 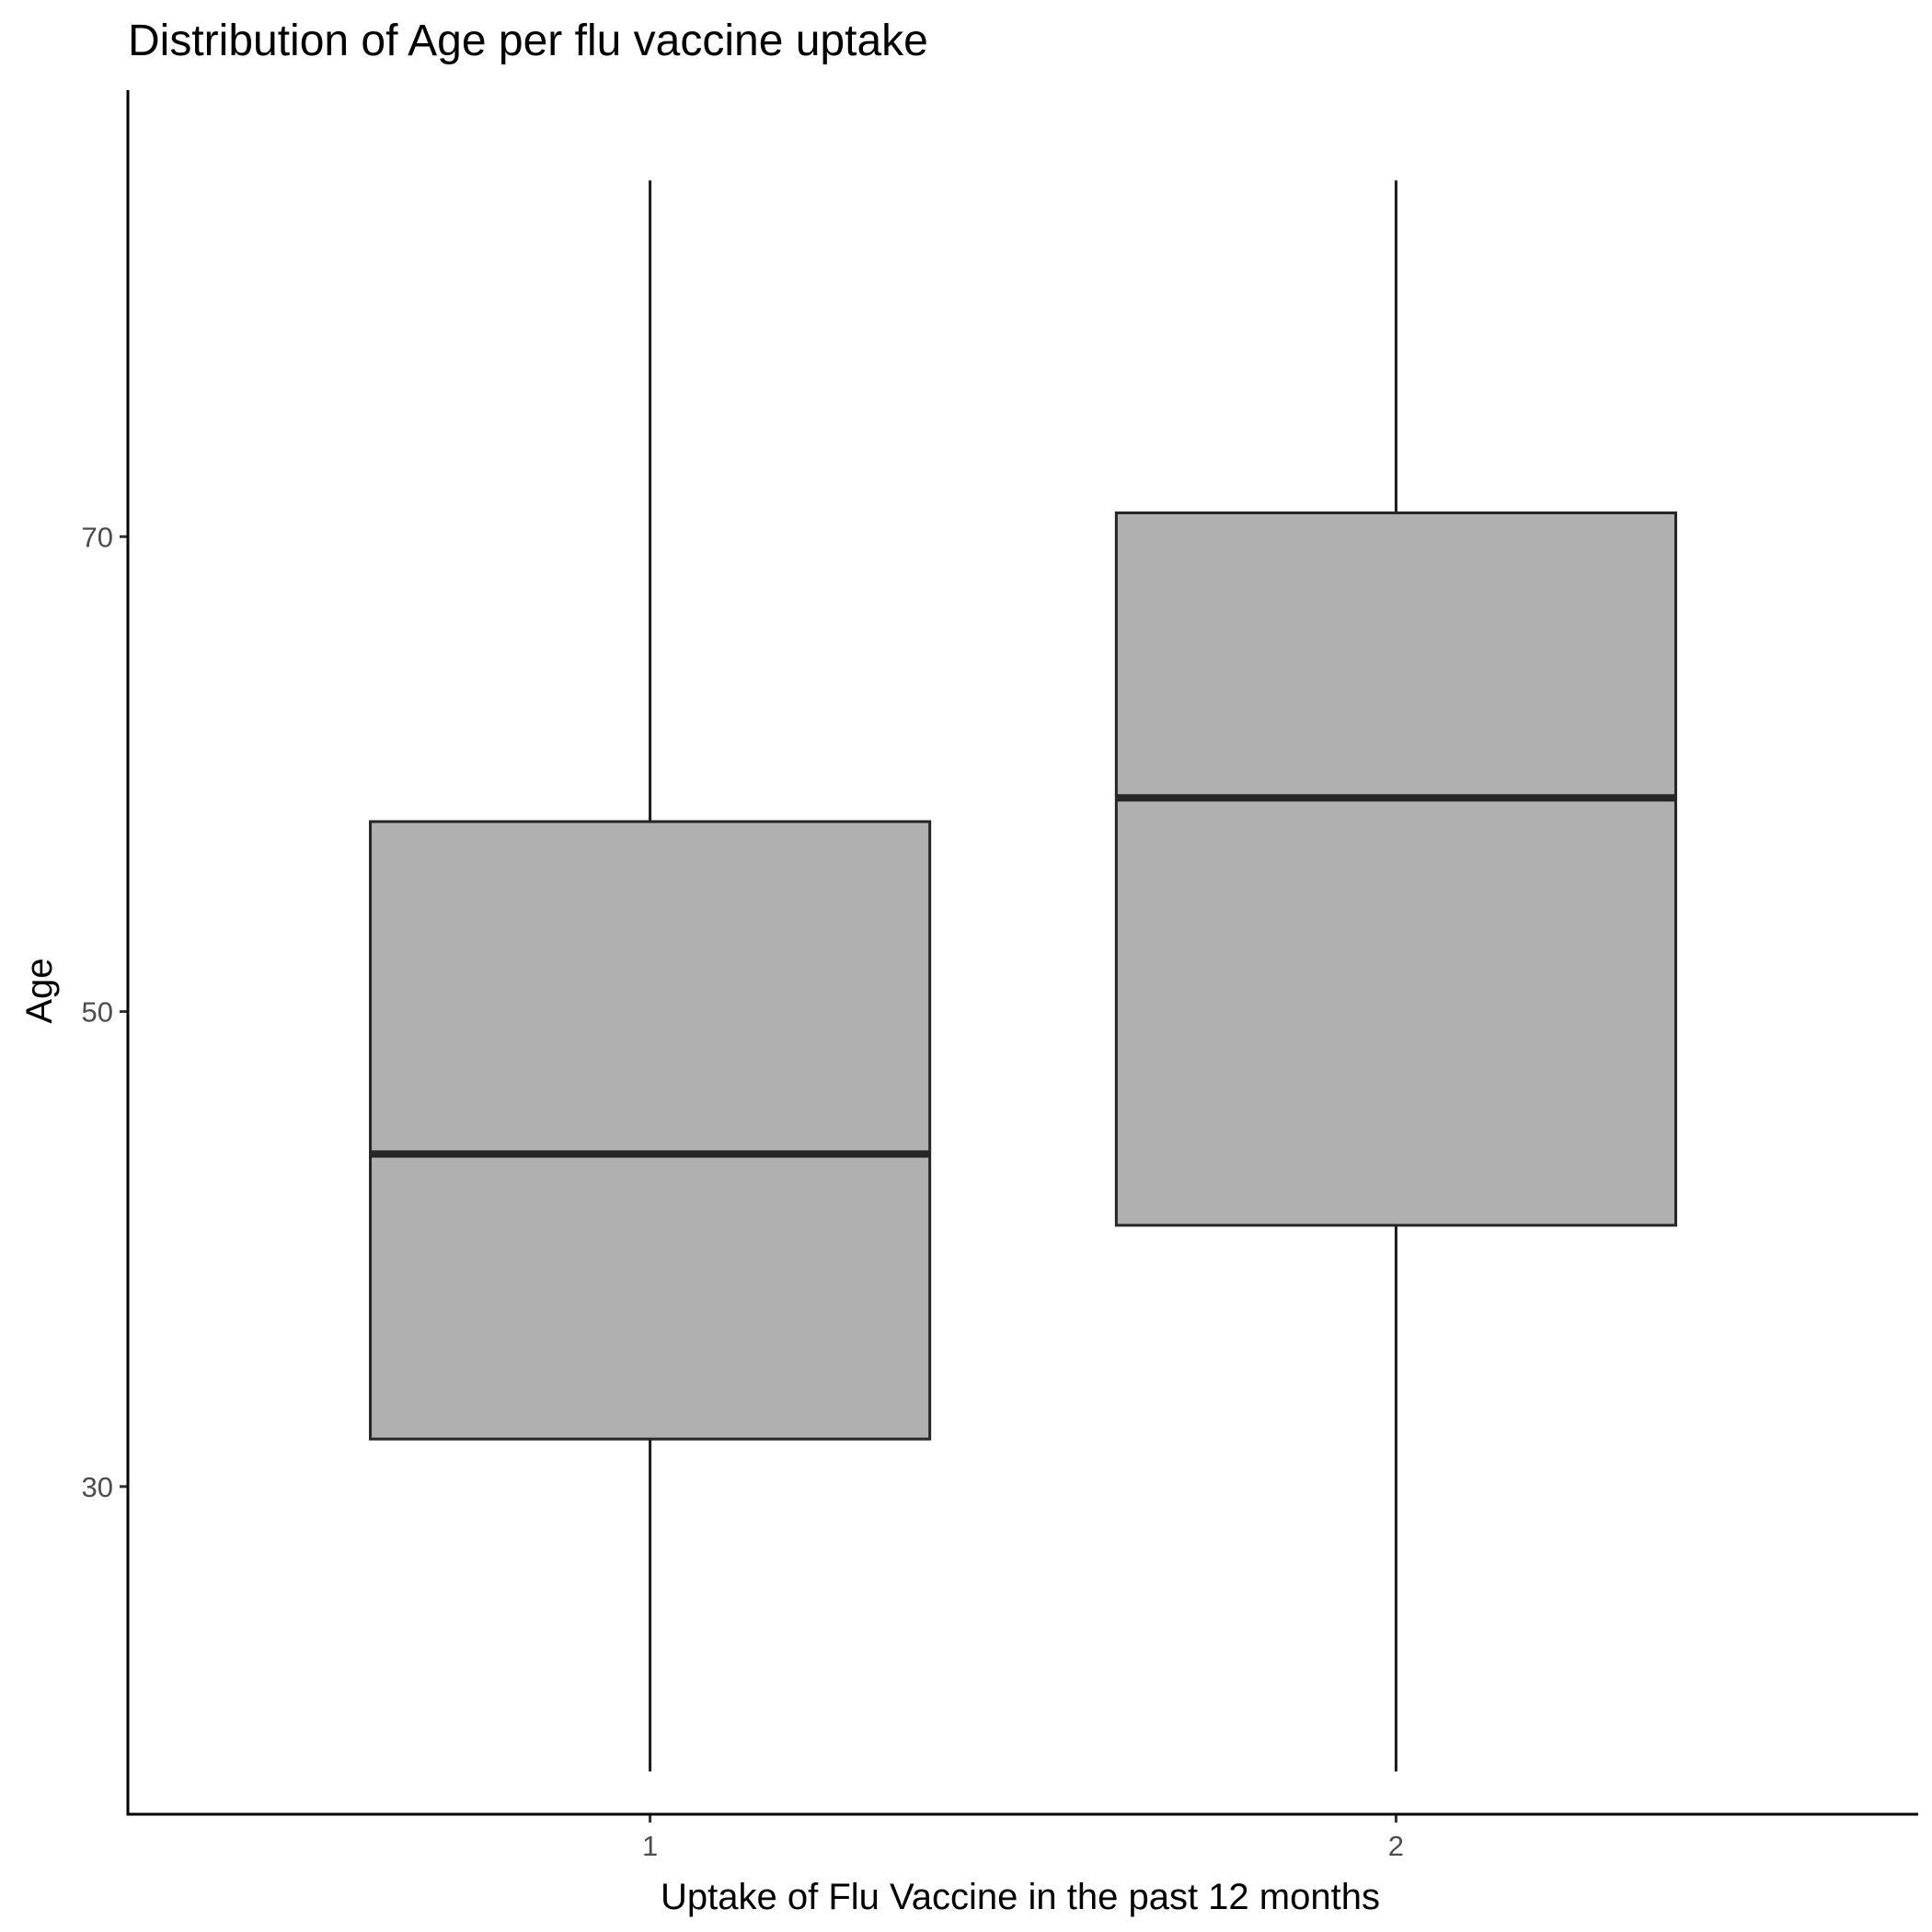 I want to click on y-tick-label: 50, so click(x=97, y=1012).